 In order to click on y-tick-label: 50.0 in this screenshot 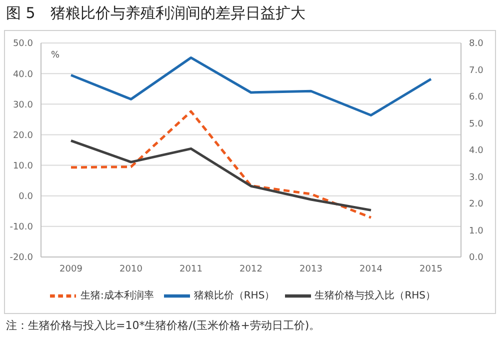, I will do `click(23, 44)`.